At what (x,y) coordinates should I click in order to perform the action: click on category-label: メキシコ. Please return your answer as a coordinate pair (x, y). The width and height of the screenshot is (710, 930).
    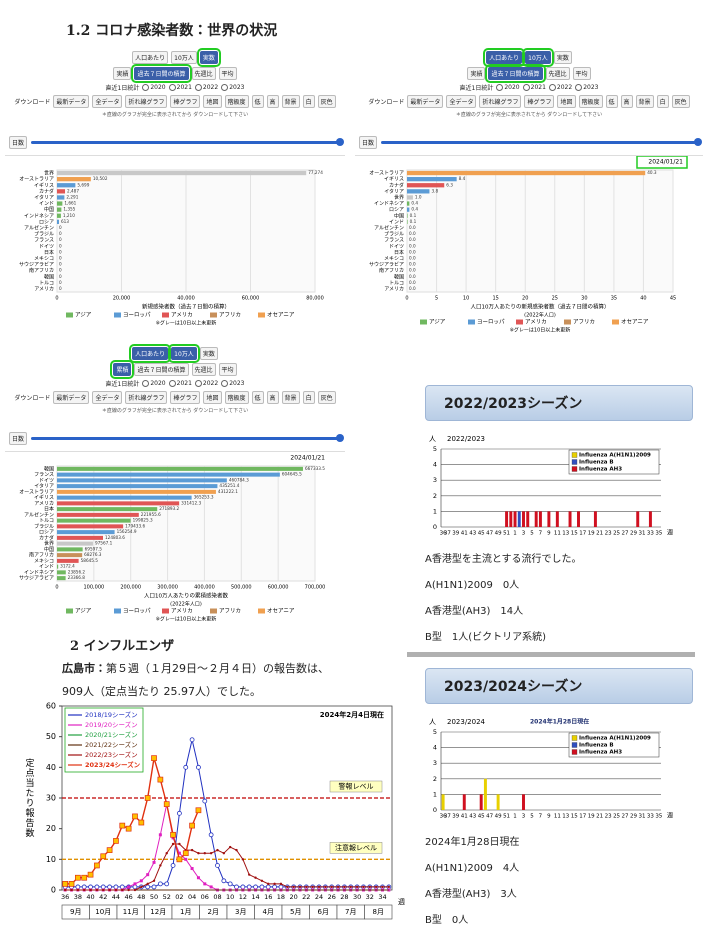
    Looking at the image, I should click on (394, 259).